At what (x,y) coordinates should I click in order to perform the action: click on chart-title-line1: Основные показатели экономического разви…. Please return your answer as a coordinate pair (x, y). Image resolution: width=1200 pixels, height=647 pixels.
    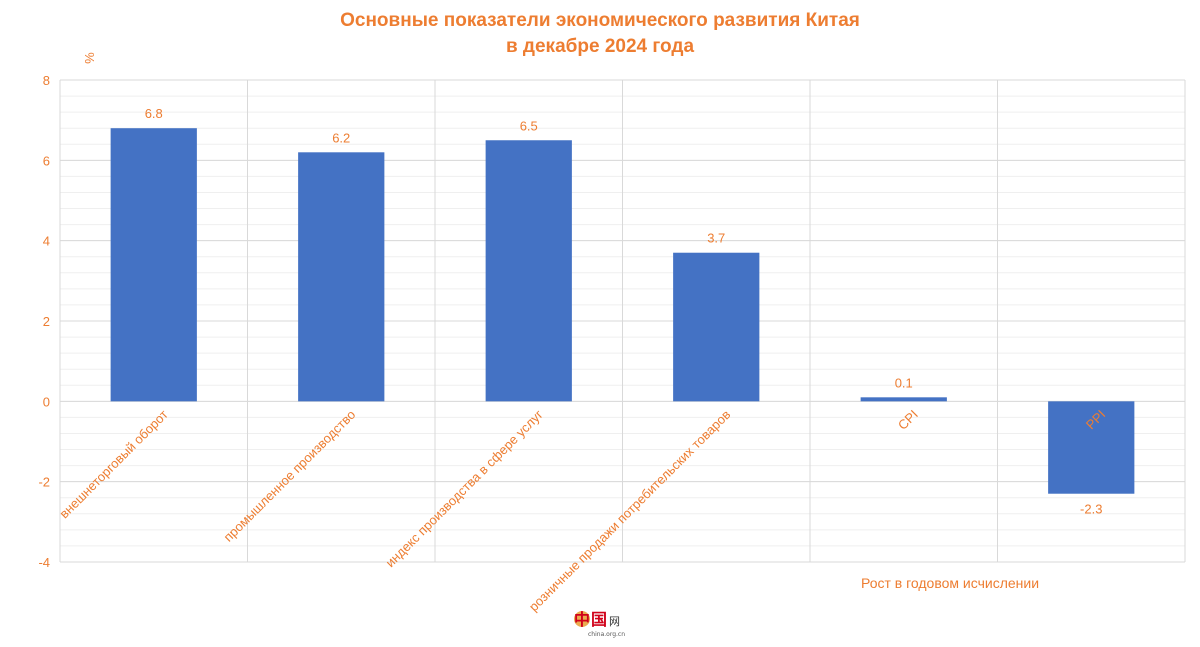
    Looking at the image, I should click on (600, 20).